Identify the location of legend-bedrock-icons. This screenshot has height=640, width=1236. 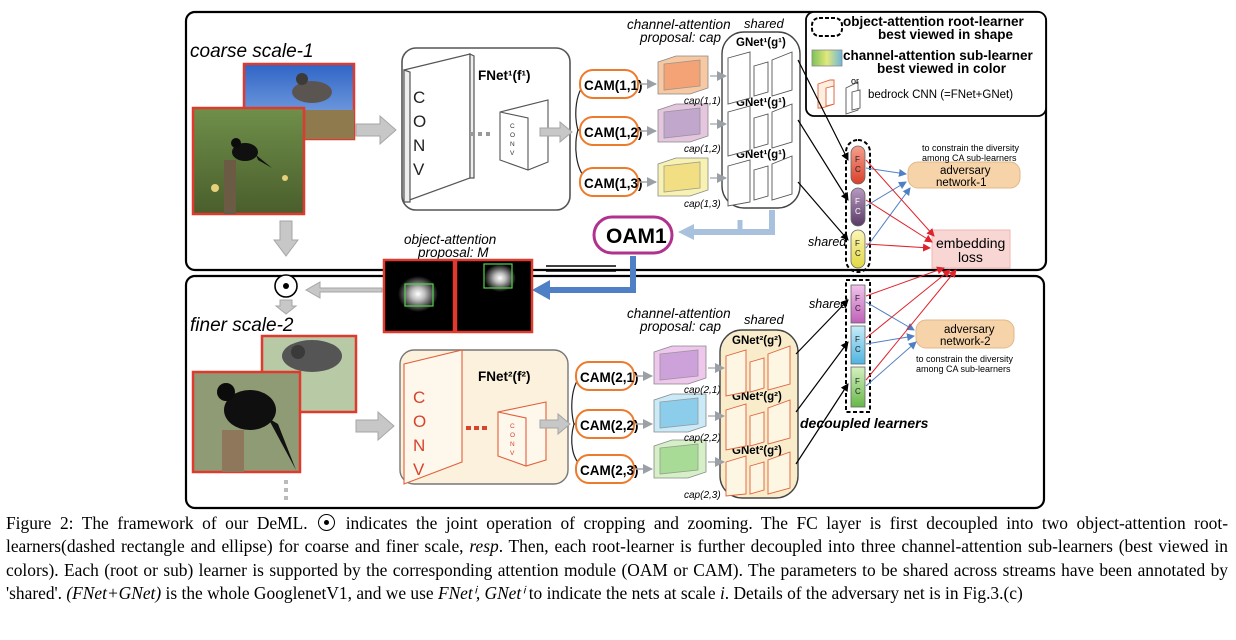
(839, 97).